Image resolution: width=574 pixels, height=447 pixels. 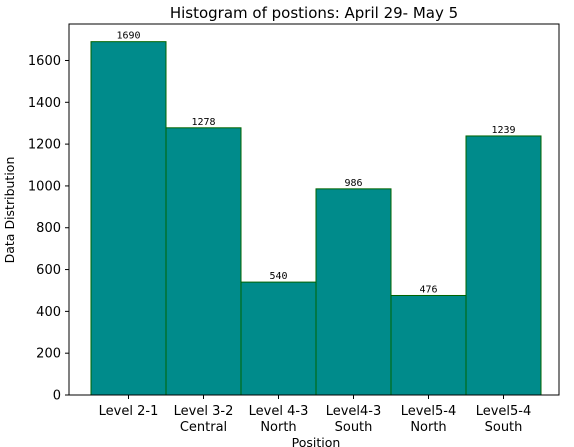 I want to click on y-tick-label-7: 1200, so click(x=44, y=145).